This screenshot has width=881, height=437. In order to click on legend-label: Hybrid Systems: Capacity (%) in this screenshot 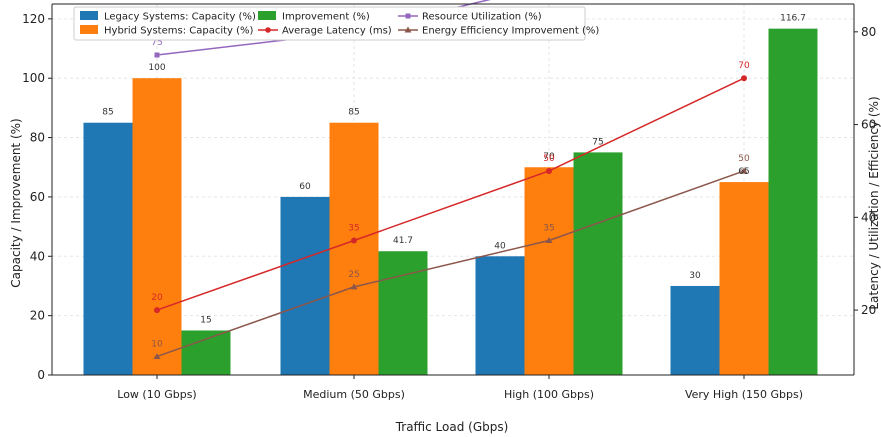, I will do `click(179, 31)`.